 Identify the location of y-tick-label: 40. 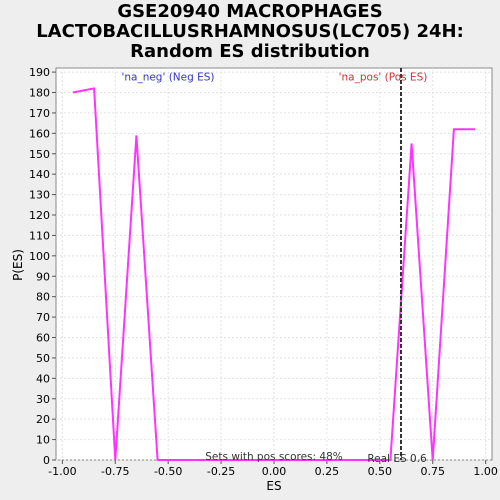
(43, 378).